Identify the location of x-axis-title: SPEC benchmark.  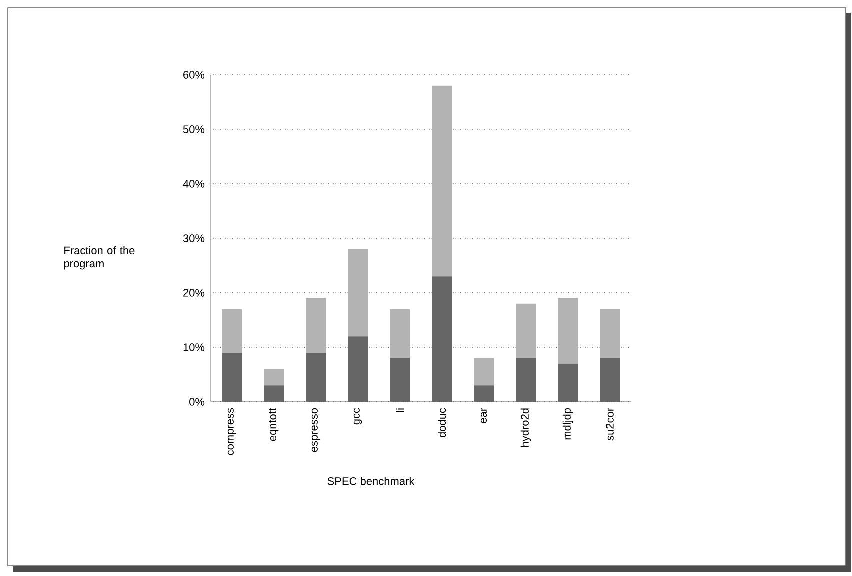
(371, 481).